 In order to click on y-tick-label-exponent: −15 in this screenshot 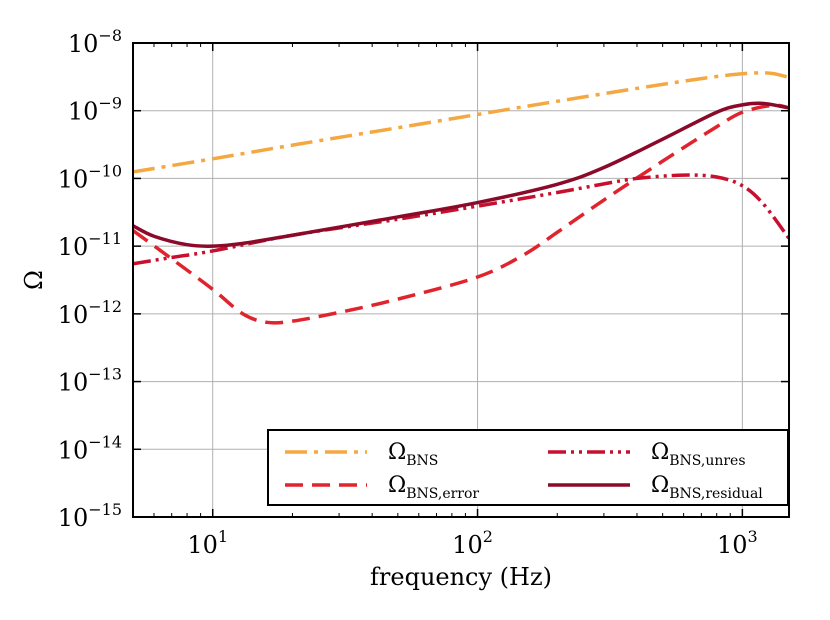, I will do `click(105, 509)`.